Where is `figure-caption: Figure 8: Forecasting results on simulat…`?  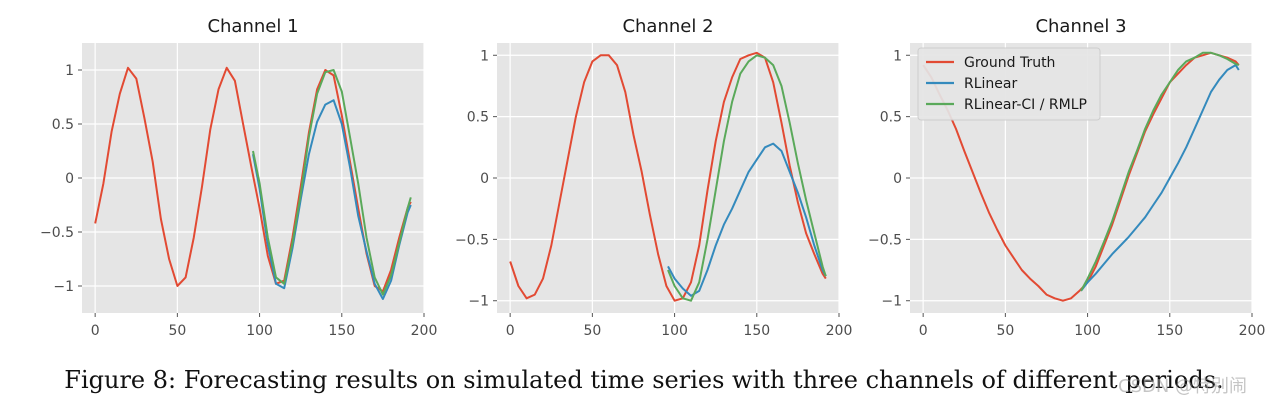
figure-caption: Figure 8: Forecasting results on simulat… is located at coordinates (644, 380).